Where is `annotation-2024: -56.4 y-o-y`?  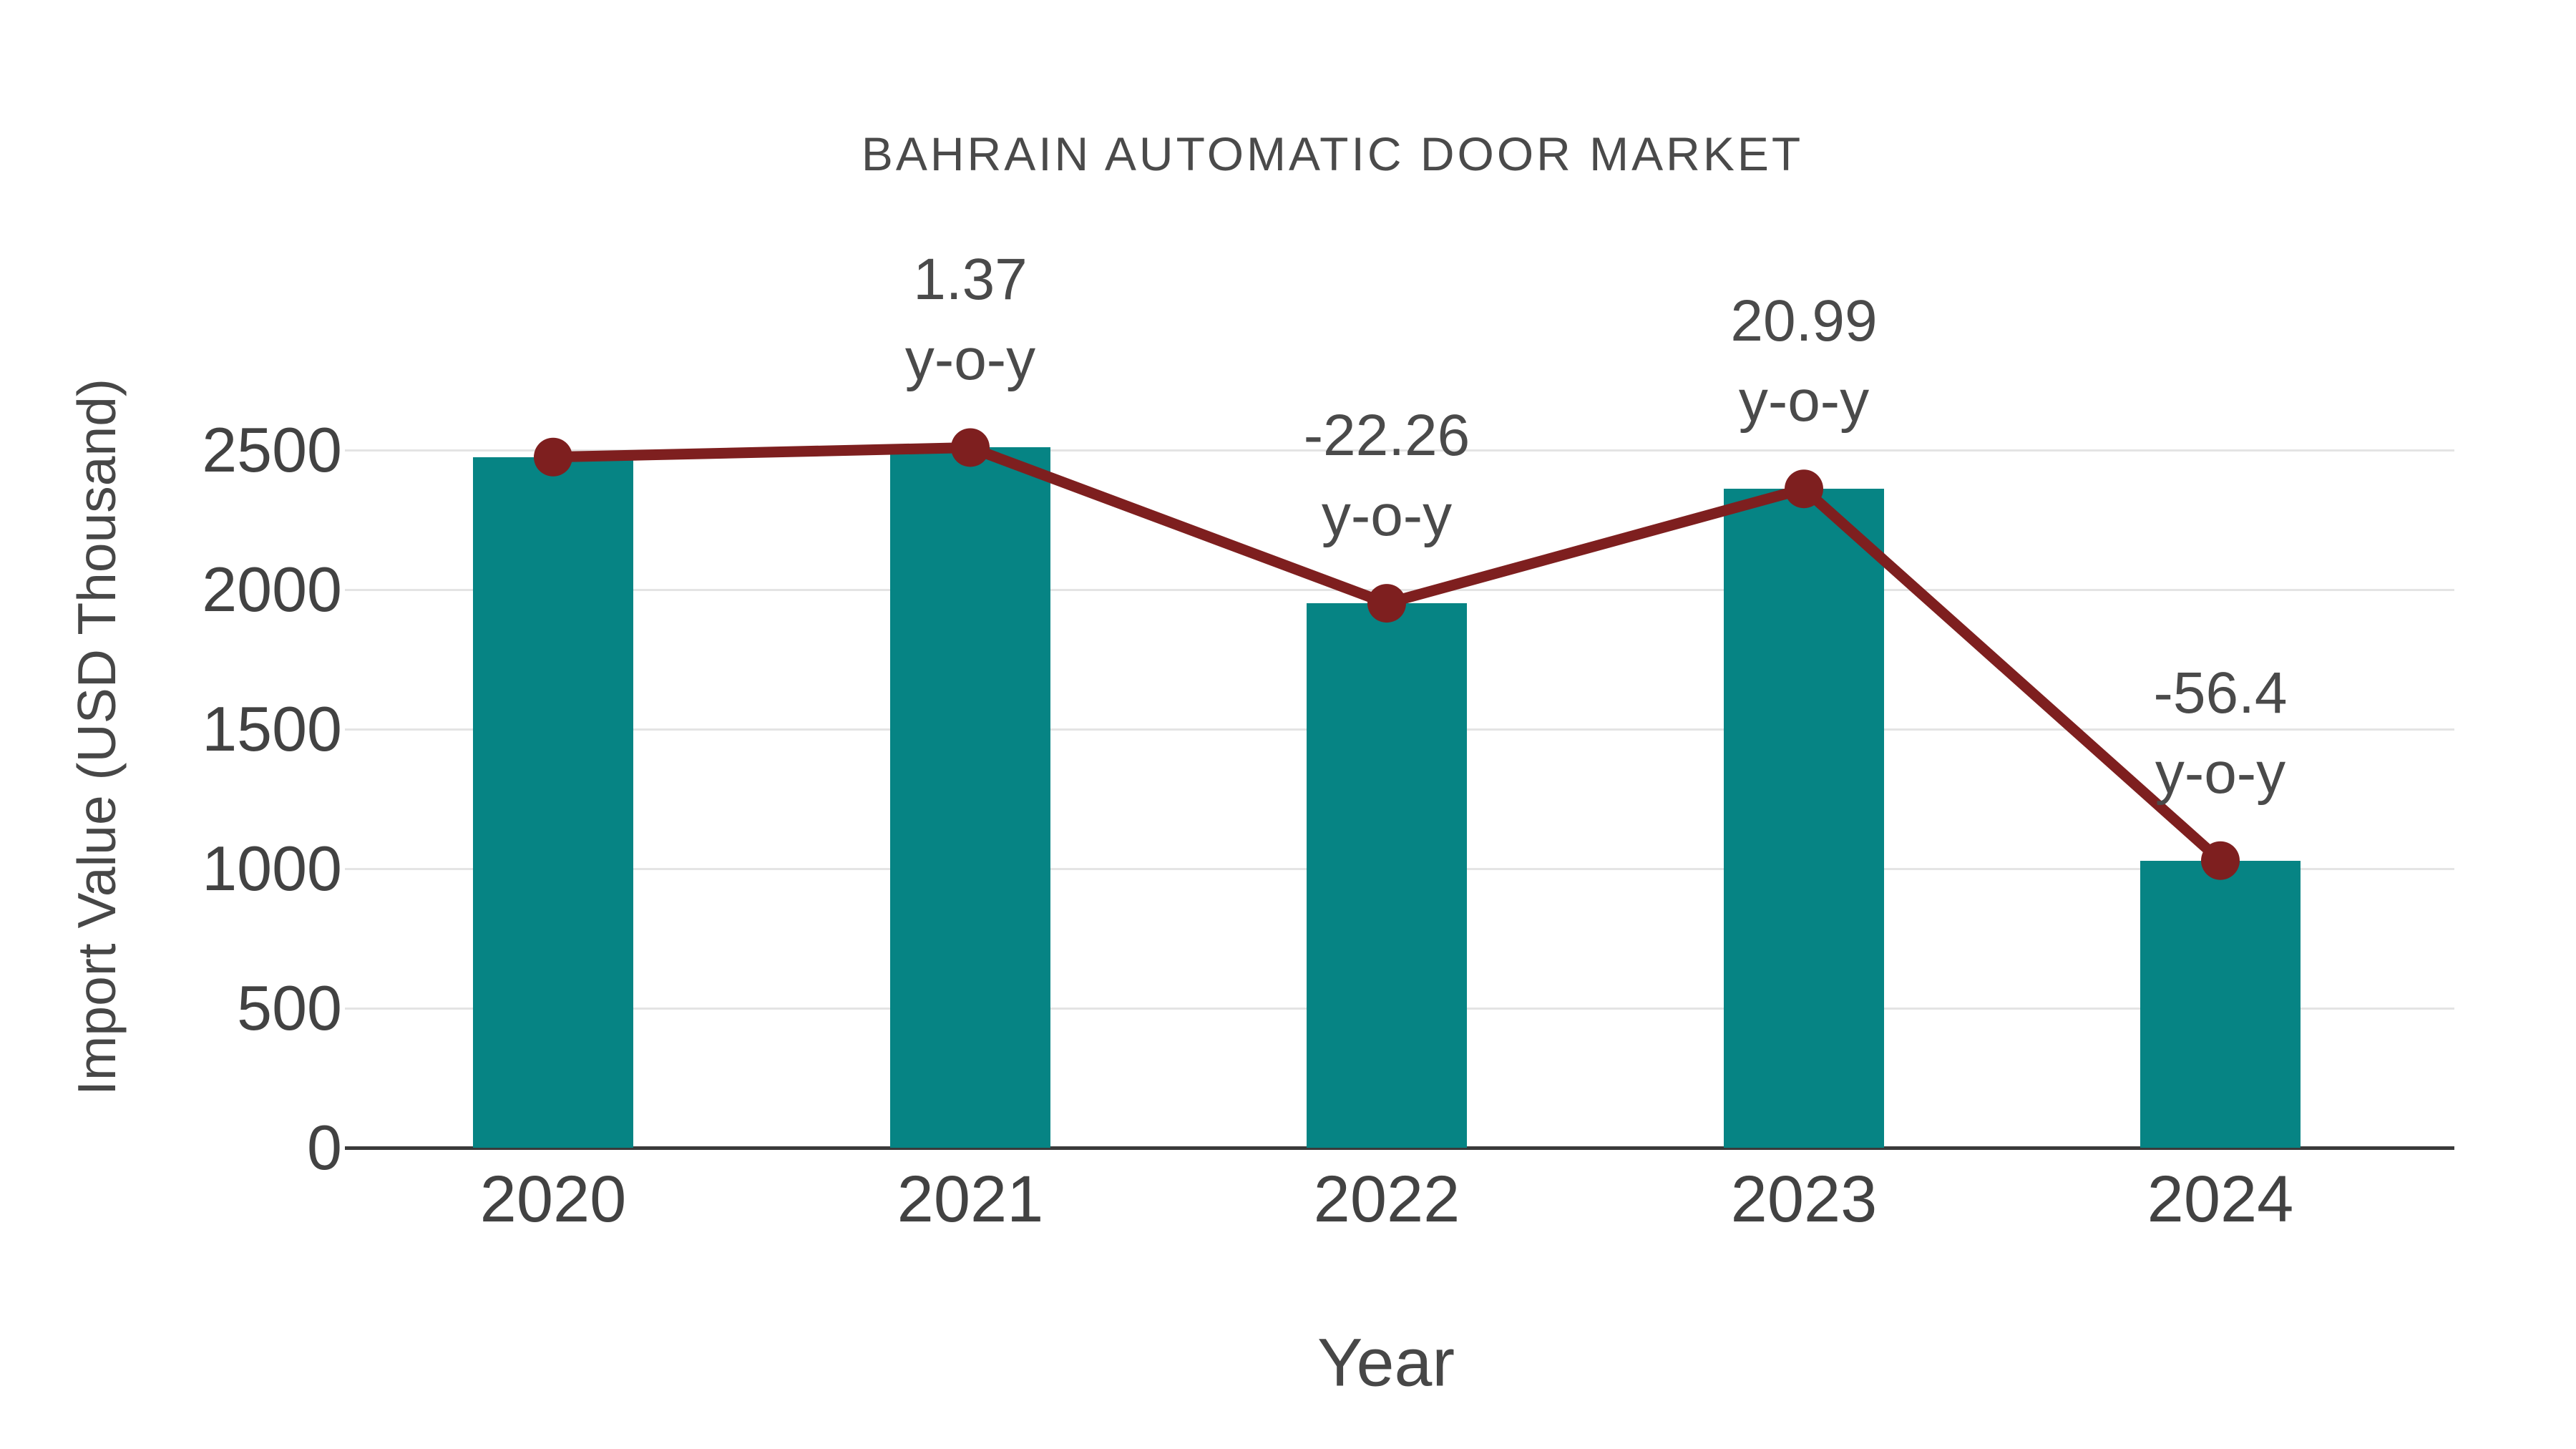 annotation-2024: -56.4 y-o-y is located at coordinates (2221, 733).